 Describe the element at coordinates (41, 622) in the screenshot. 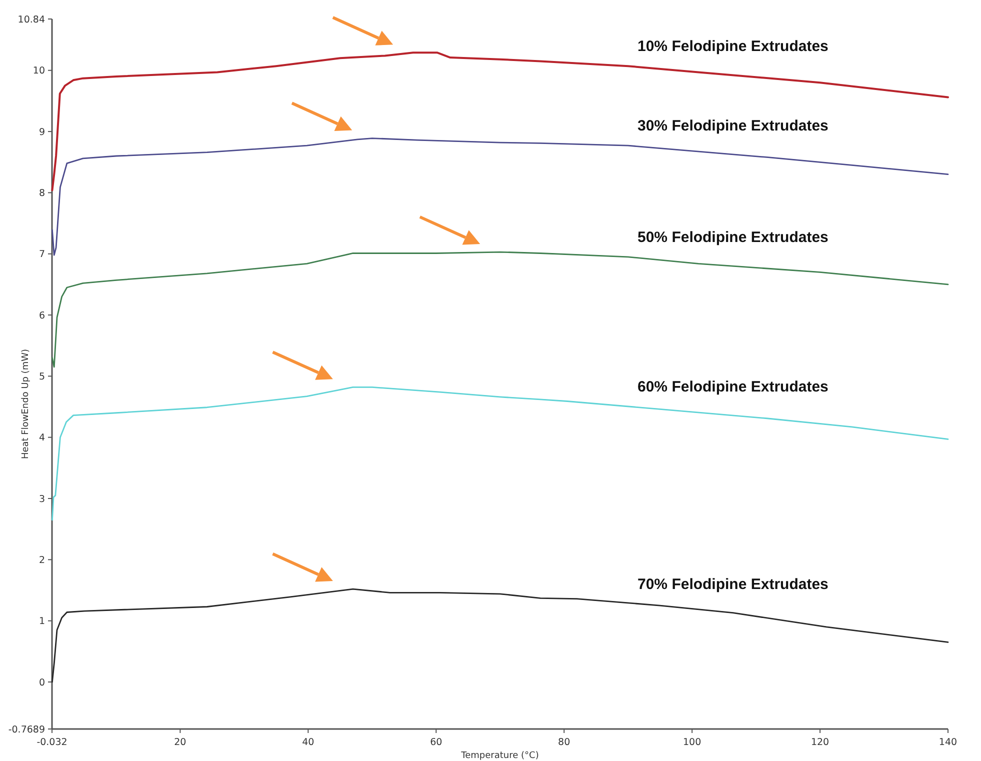

I see `y-tick-label: 1` at that location.